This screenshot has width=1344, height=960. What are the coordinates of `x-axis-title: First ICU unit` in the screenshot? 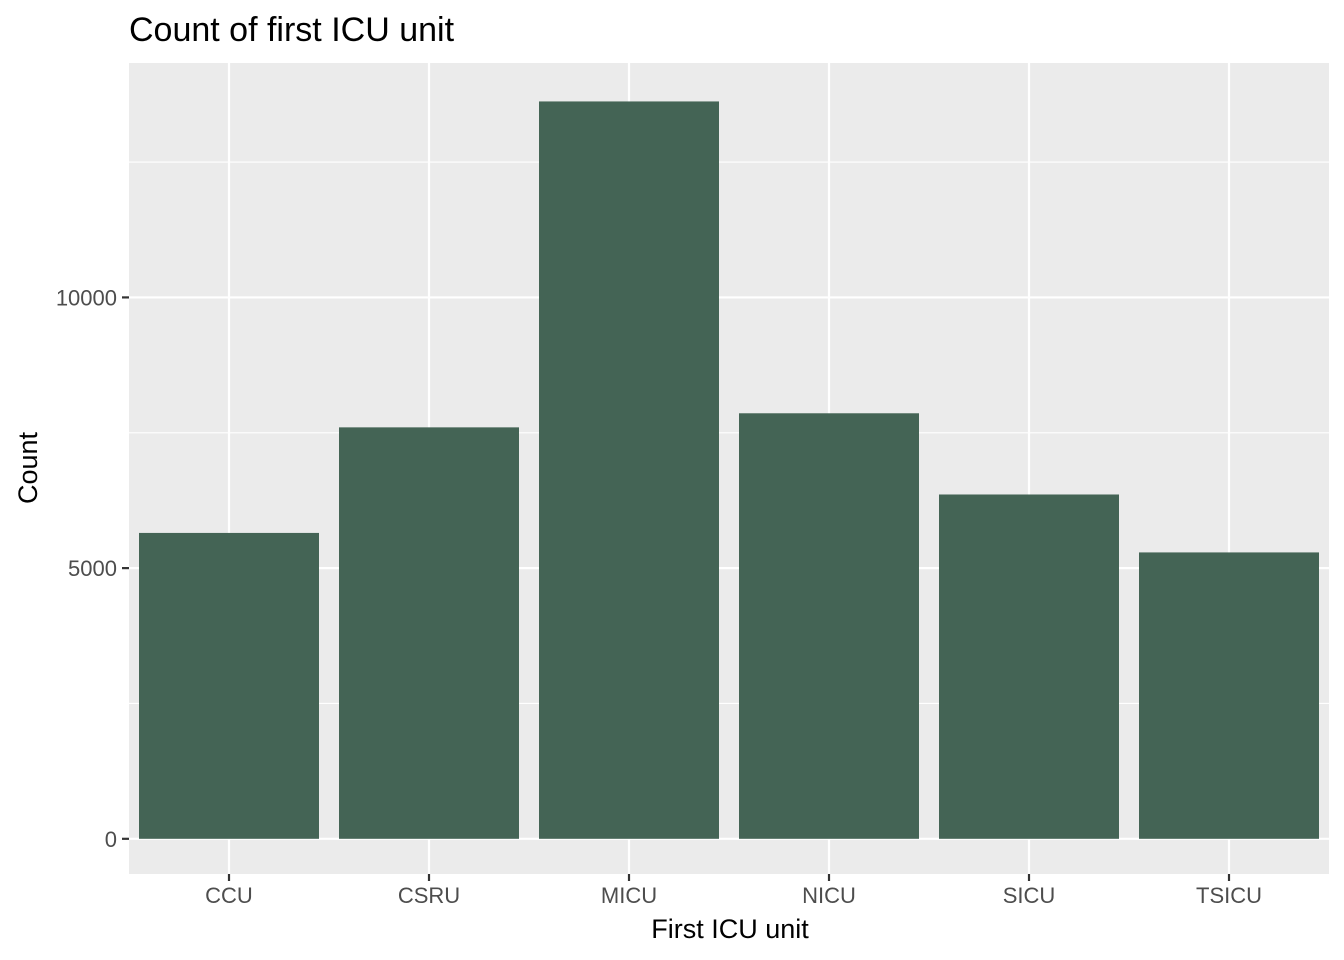 It's located at (730, 929).